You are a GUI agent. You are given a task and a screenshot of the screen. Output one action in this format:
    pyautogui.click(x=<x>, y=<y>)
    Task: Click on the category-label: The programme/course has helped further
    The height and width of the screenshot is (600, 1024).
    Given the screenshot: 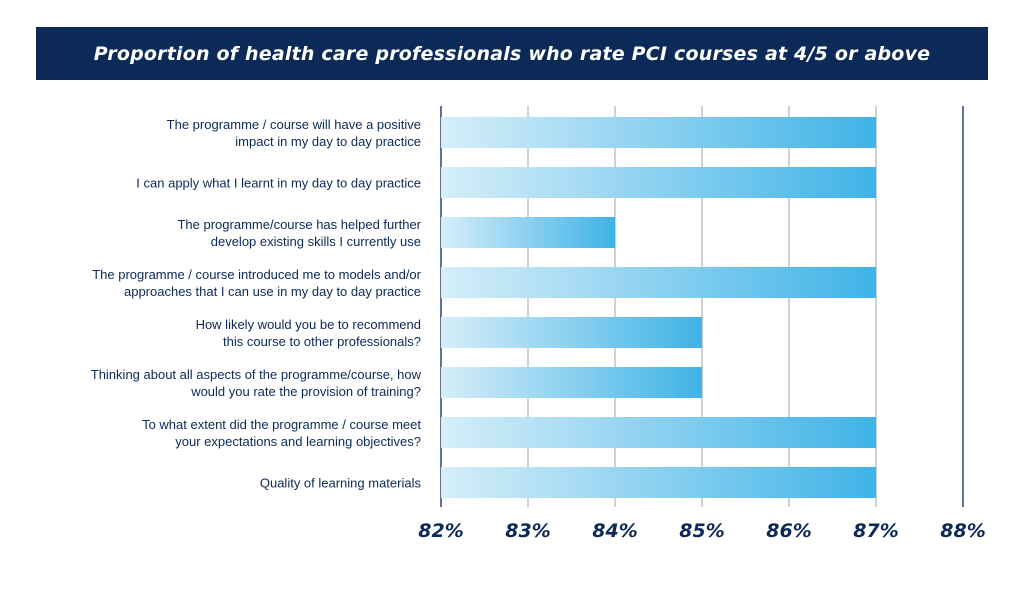 What is the action you would take?
    pyautogui.click(x=299, y=224)
    